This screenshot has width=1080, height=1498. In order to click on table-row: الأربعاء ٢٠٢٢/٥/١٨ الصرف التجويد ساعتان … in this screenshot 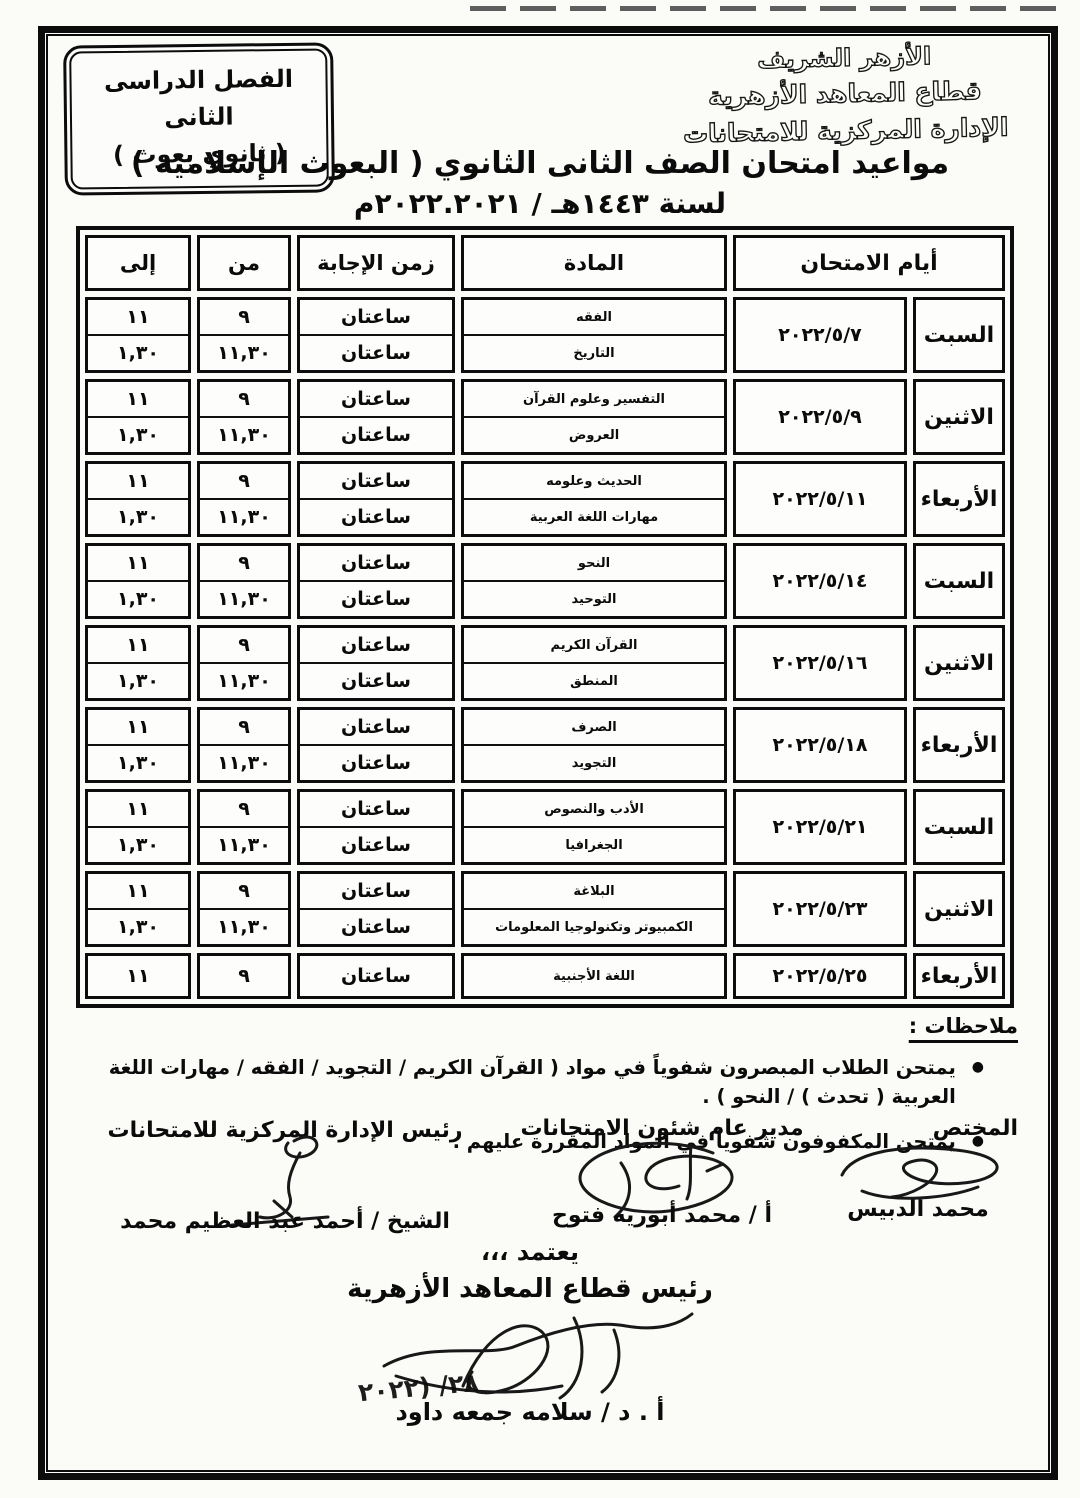, I will do `click(545, 745)`.